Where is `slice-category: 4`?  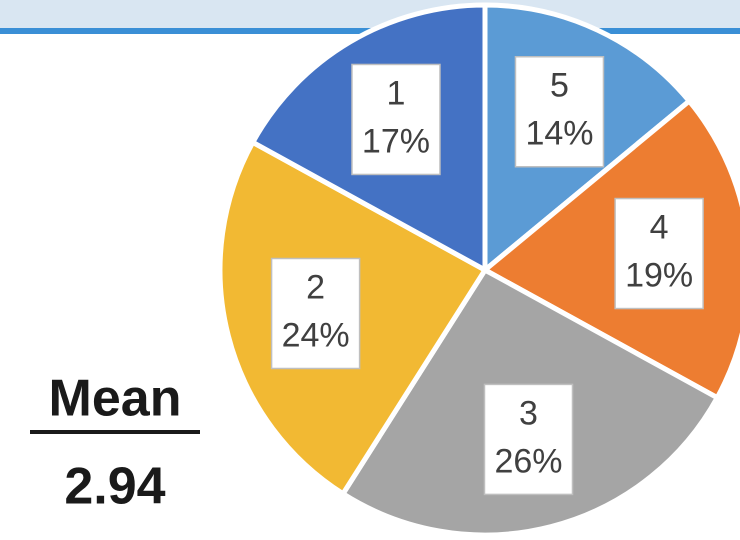 slice-category: 4 is located at coordinates (659, 228).